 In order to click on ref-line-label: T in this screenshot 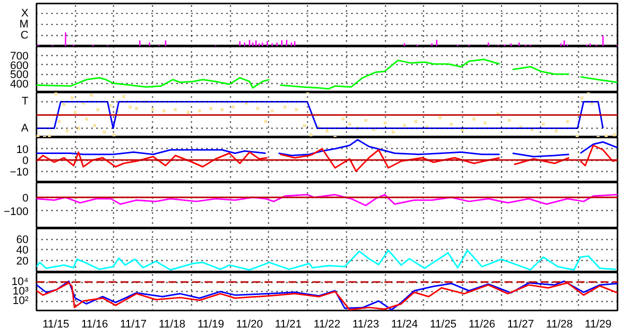, I will do `click(25, 102)`.